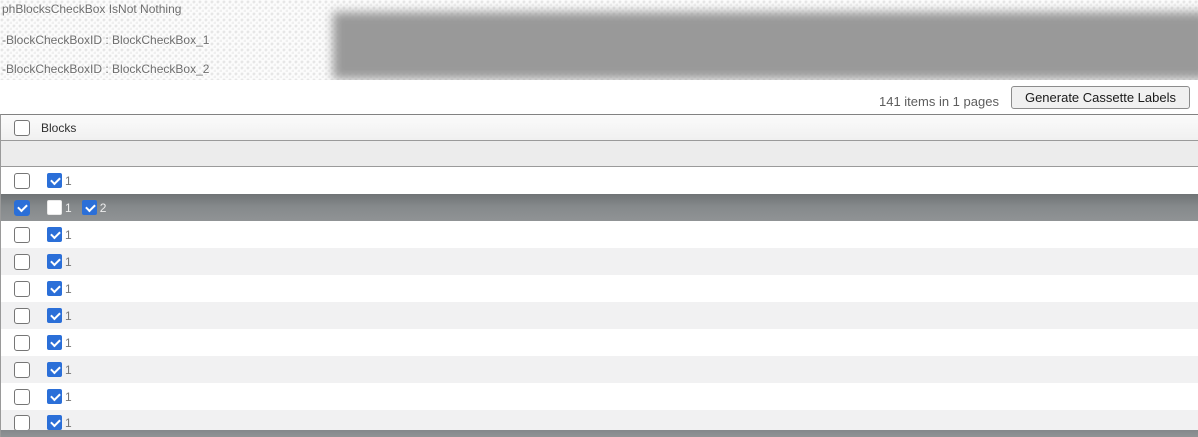 The width and height of the screenshot is (1198, 437). What do you see at coordinates (599, 154) in the screenshot?
I see `grid-filter-row` at bounding box center [599, 154].